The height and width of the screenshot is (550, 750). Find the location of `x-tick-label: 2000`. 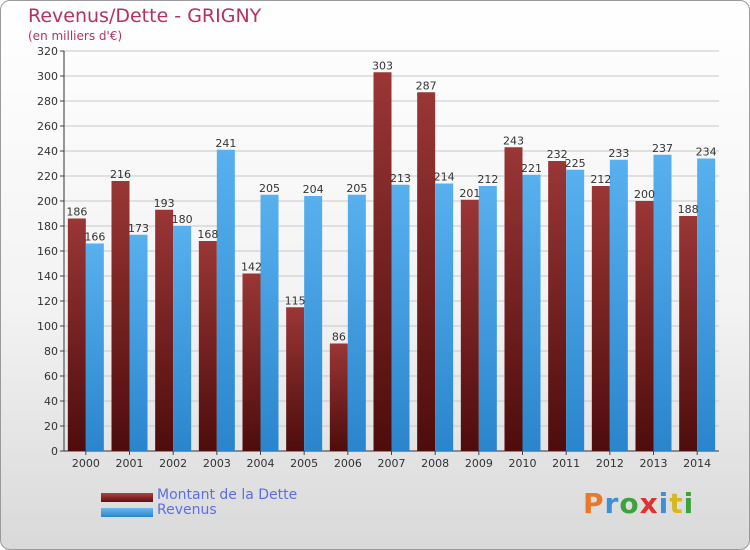

x-tick-label: 2000 is located at coordinates (86, 463).